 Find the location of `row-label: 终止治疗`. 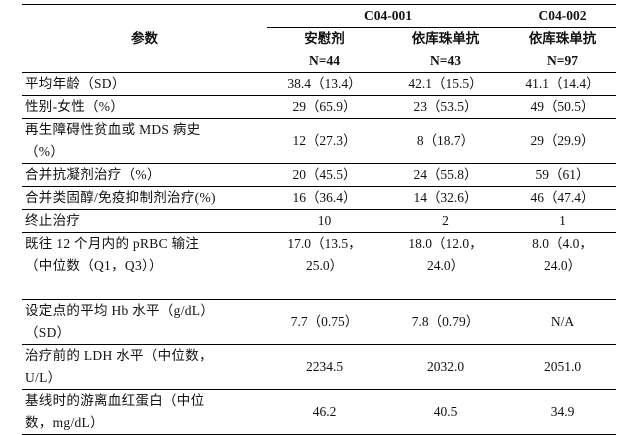

row-label: 终止治疗 is located at coordinates (144, 221).